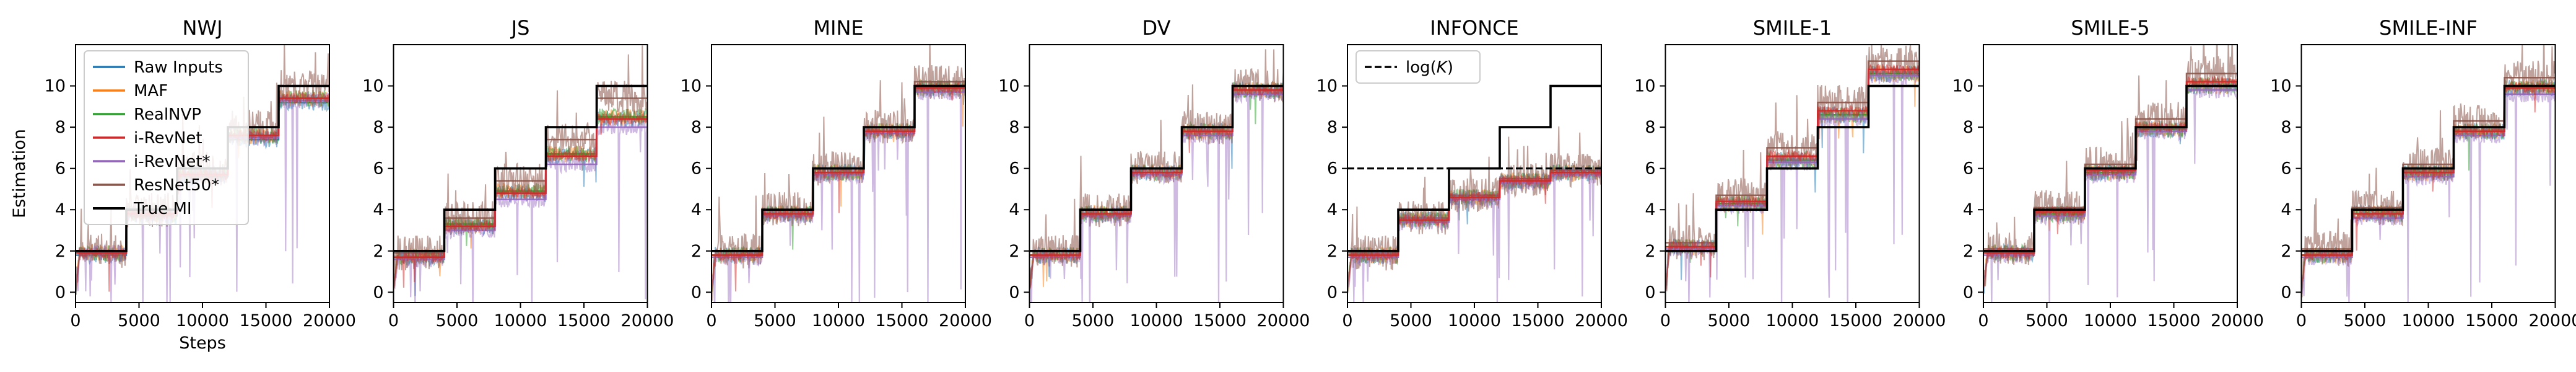 The image size is (2576, 372). I want to click on axes-frame, so click(1792, 173).